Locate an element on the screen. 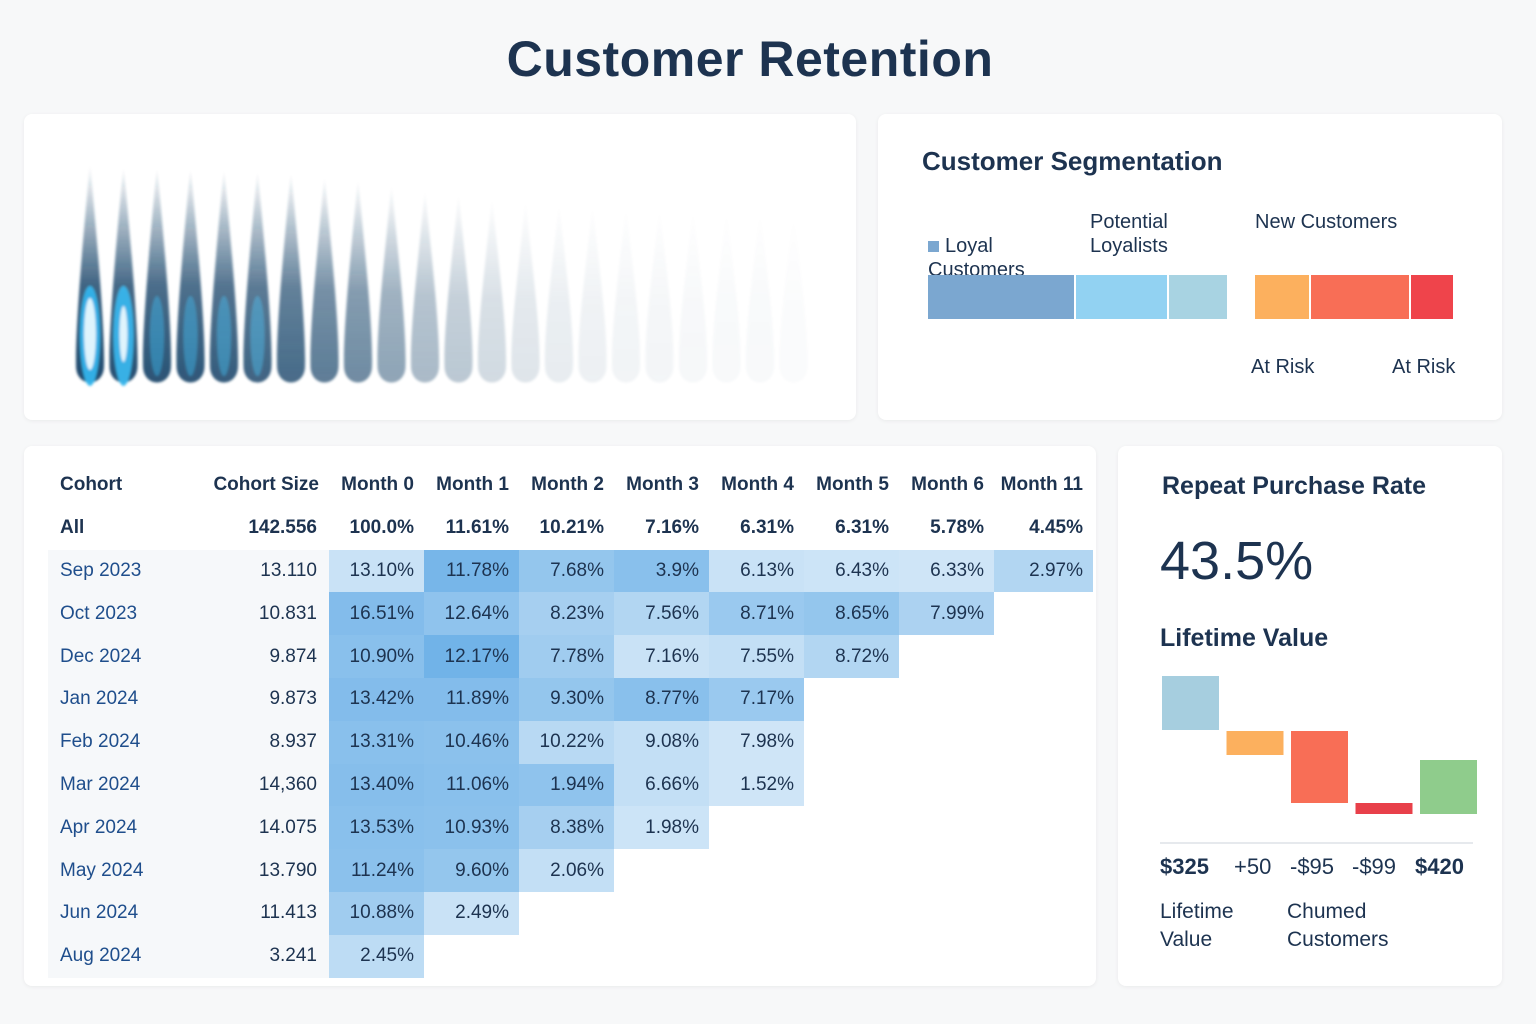 The image size is (1536, 1024). retention-cell: 1.98% is located at coordinates (661, 828).